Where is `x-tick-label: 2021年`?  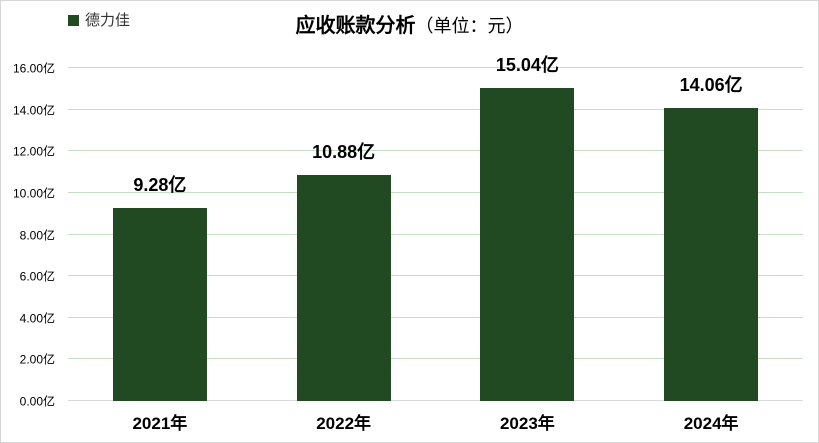
x-tick-label: 2021年 is located at coordinates (160, 423).